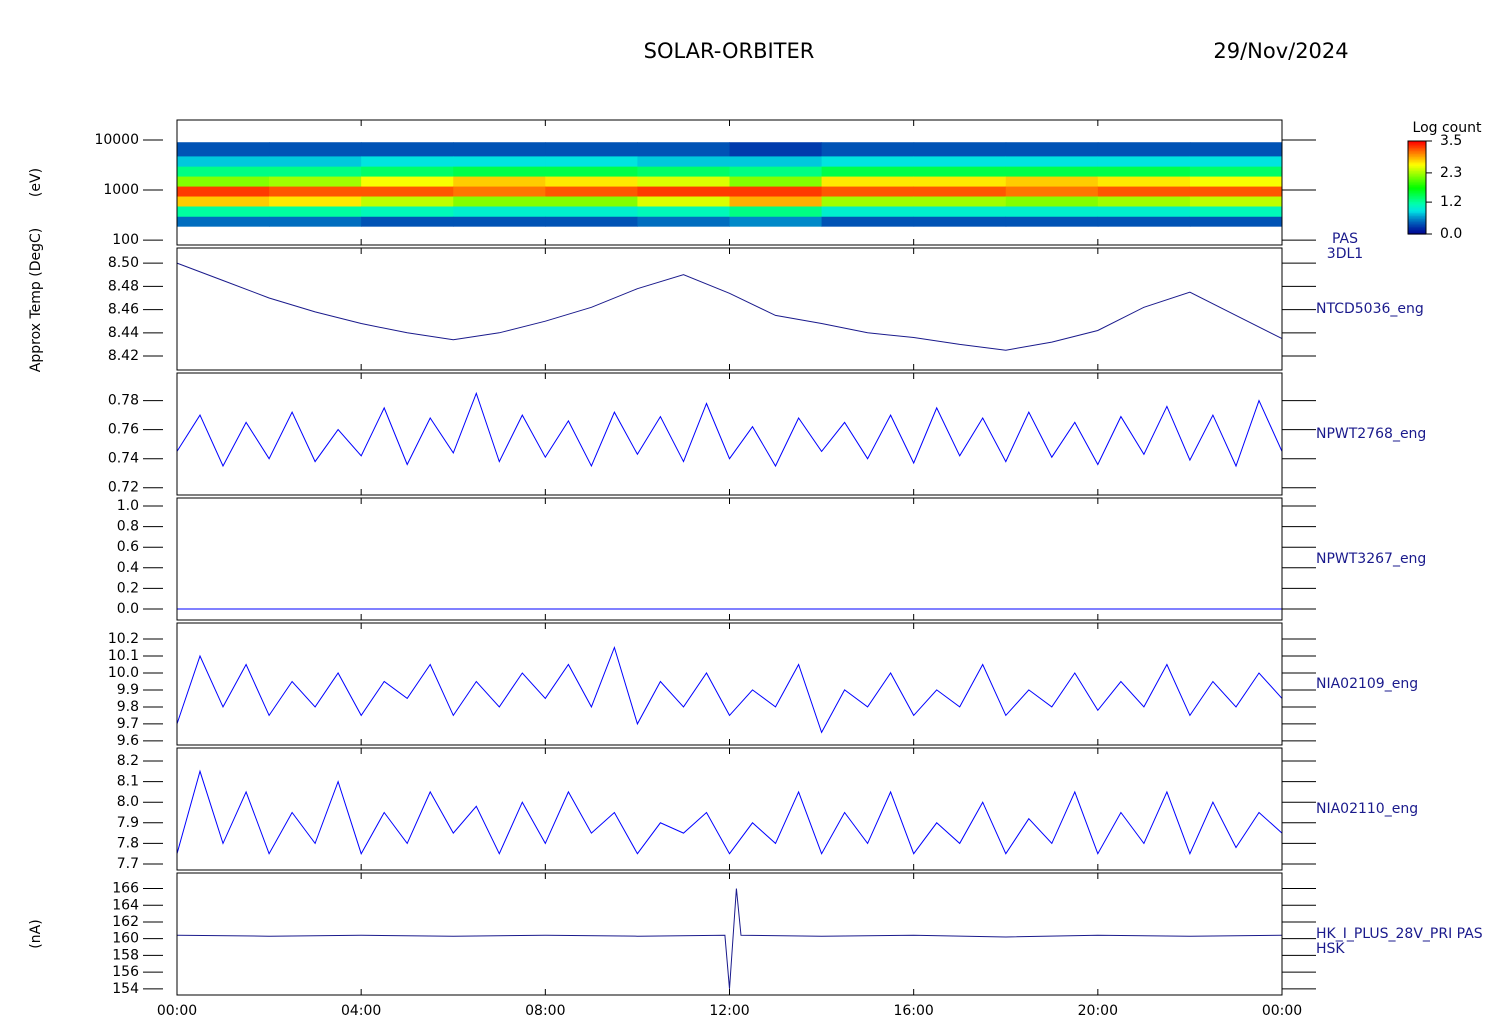 The image size is (1512, 1020). What do you see at coordinates (128, 802) in the screenshot?
I see `y-tick-label: 8.0` at bounding box center [128, 802].